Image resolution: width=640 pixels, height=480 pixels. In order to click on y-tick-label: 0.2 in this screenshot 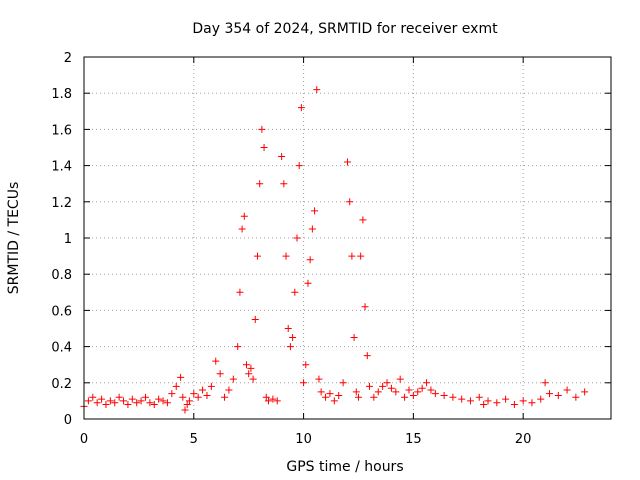, I will do `click(61, 384)`.